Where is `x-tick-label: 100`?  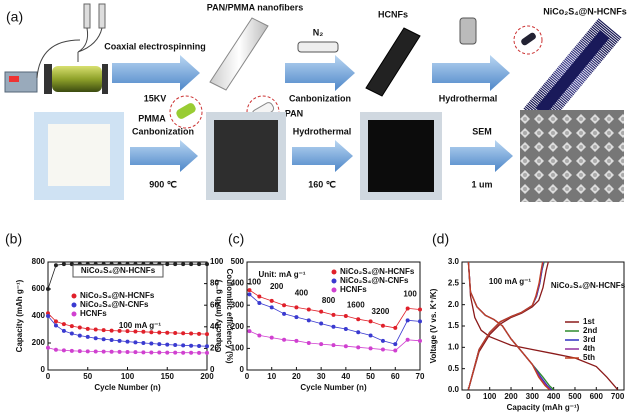
x-tick-label: 100 is located at coordinates (128, 376).